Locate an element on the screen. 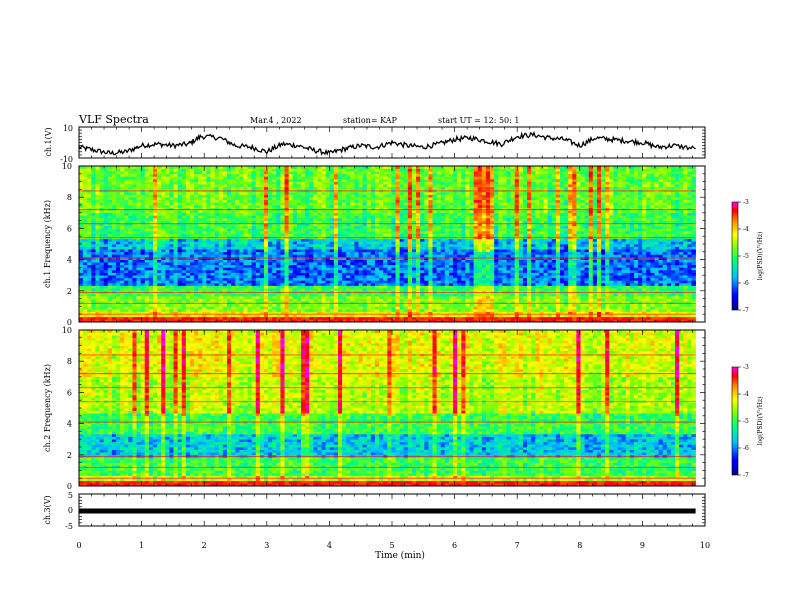 The image size is (792, 612). ch1-waveform-panel: 10 -10 ch.1(V) is located at coordinates (374, 144).